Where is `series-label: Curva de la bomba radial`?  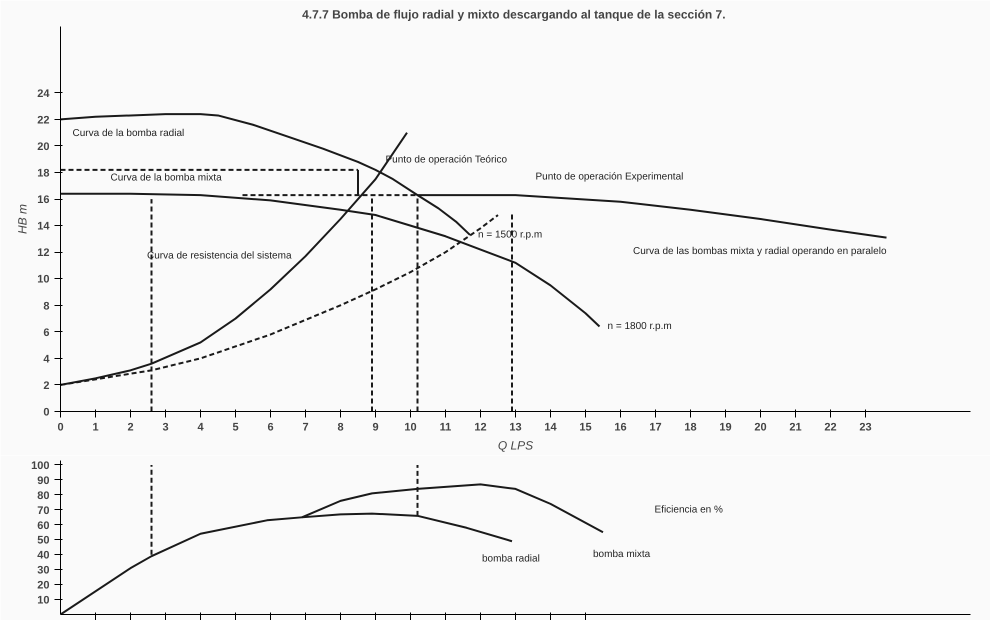 series-label: Curva de la bomba radial is located at coordinates (128, 133).